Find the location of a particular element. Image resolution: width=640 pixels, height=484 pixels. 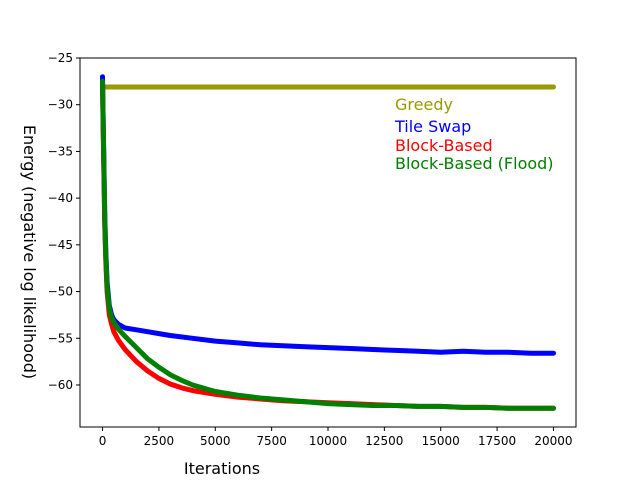

y-axis-ticks: −25 −30 −35 −40 −45 −50 −55 −60 is located at coordinates (64, 221).